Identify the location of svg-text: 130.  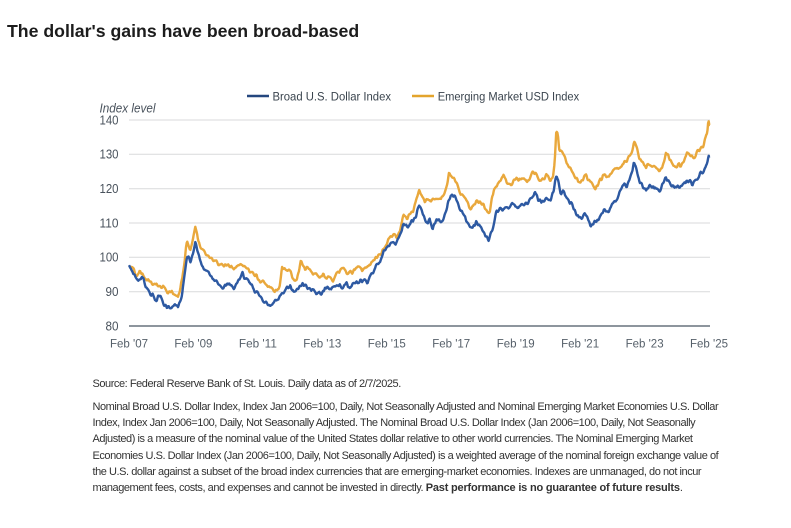
(109, 154).